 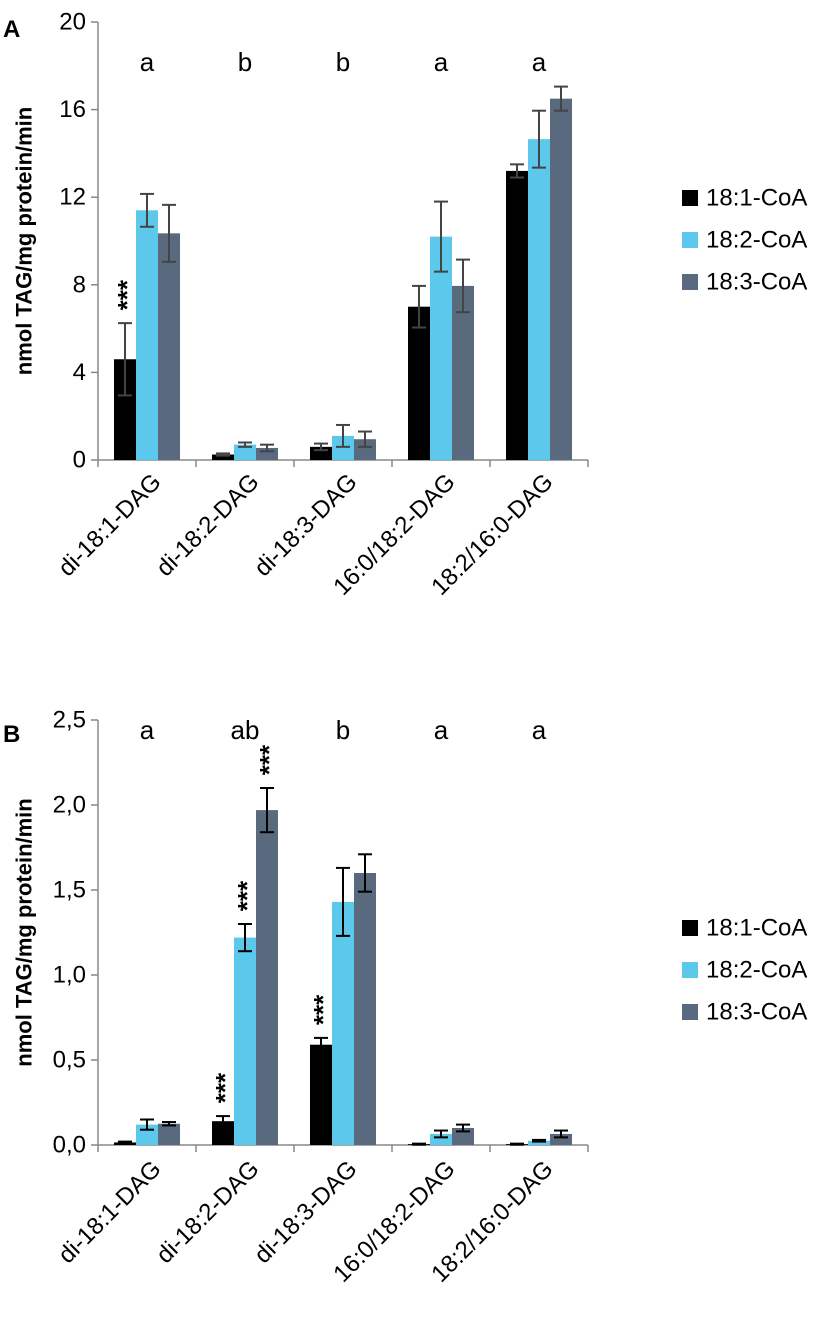 What do you see at coordinates (69, 805) in the screenshot?
I see `y-tick-label: 2,0` at bounding box center [69, 805].